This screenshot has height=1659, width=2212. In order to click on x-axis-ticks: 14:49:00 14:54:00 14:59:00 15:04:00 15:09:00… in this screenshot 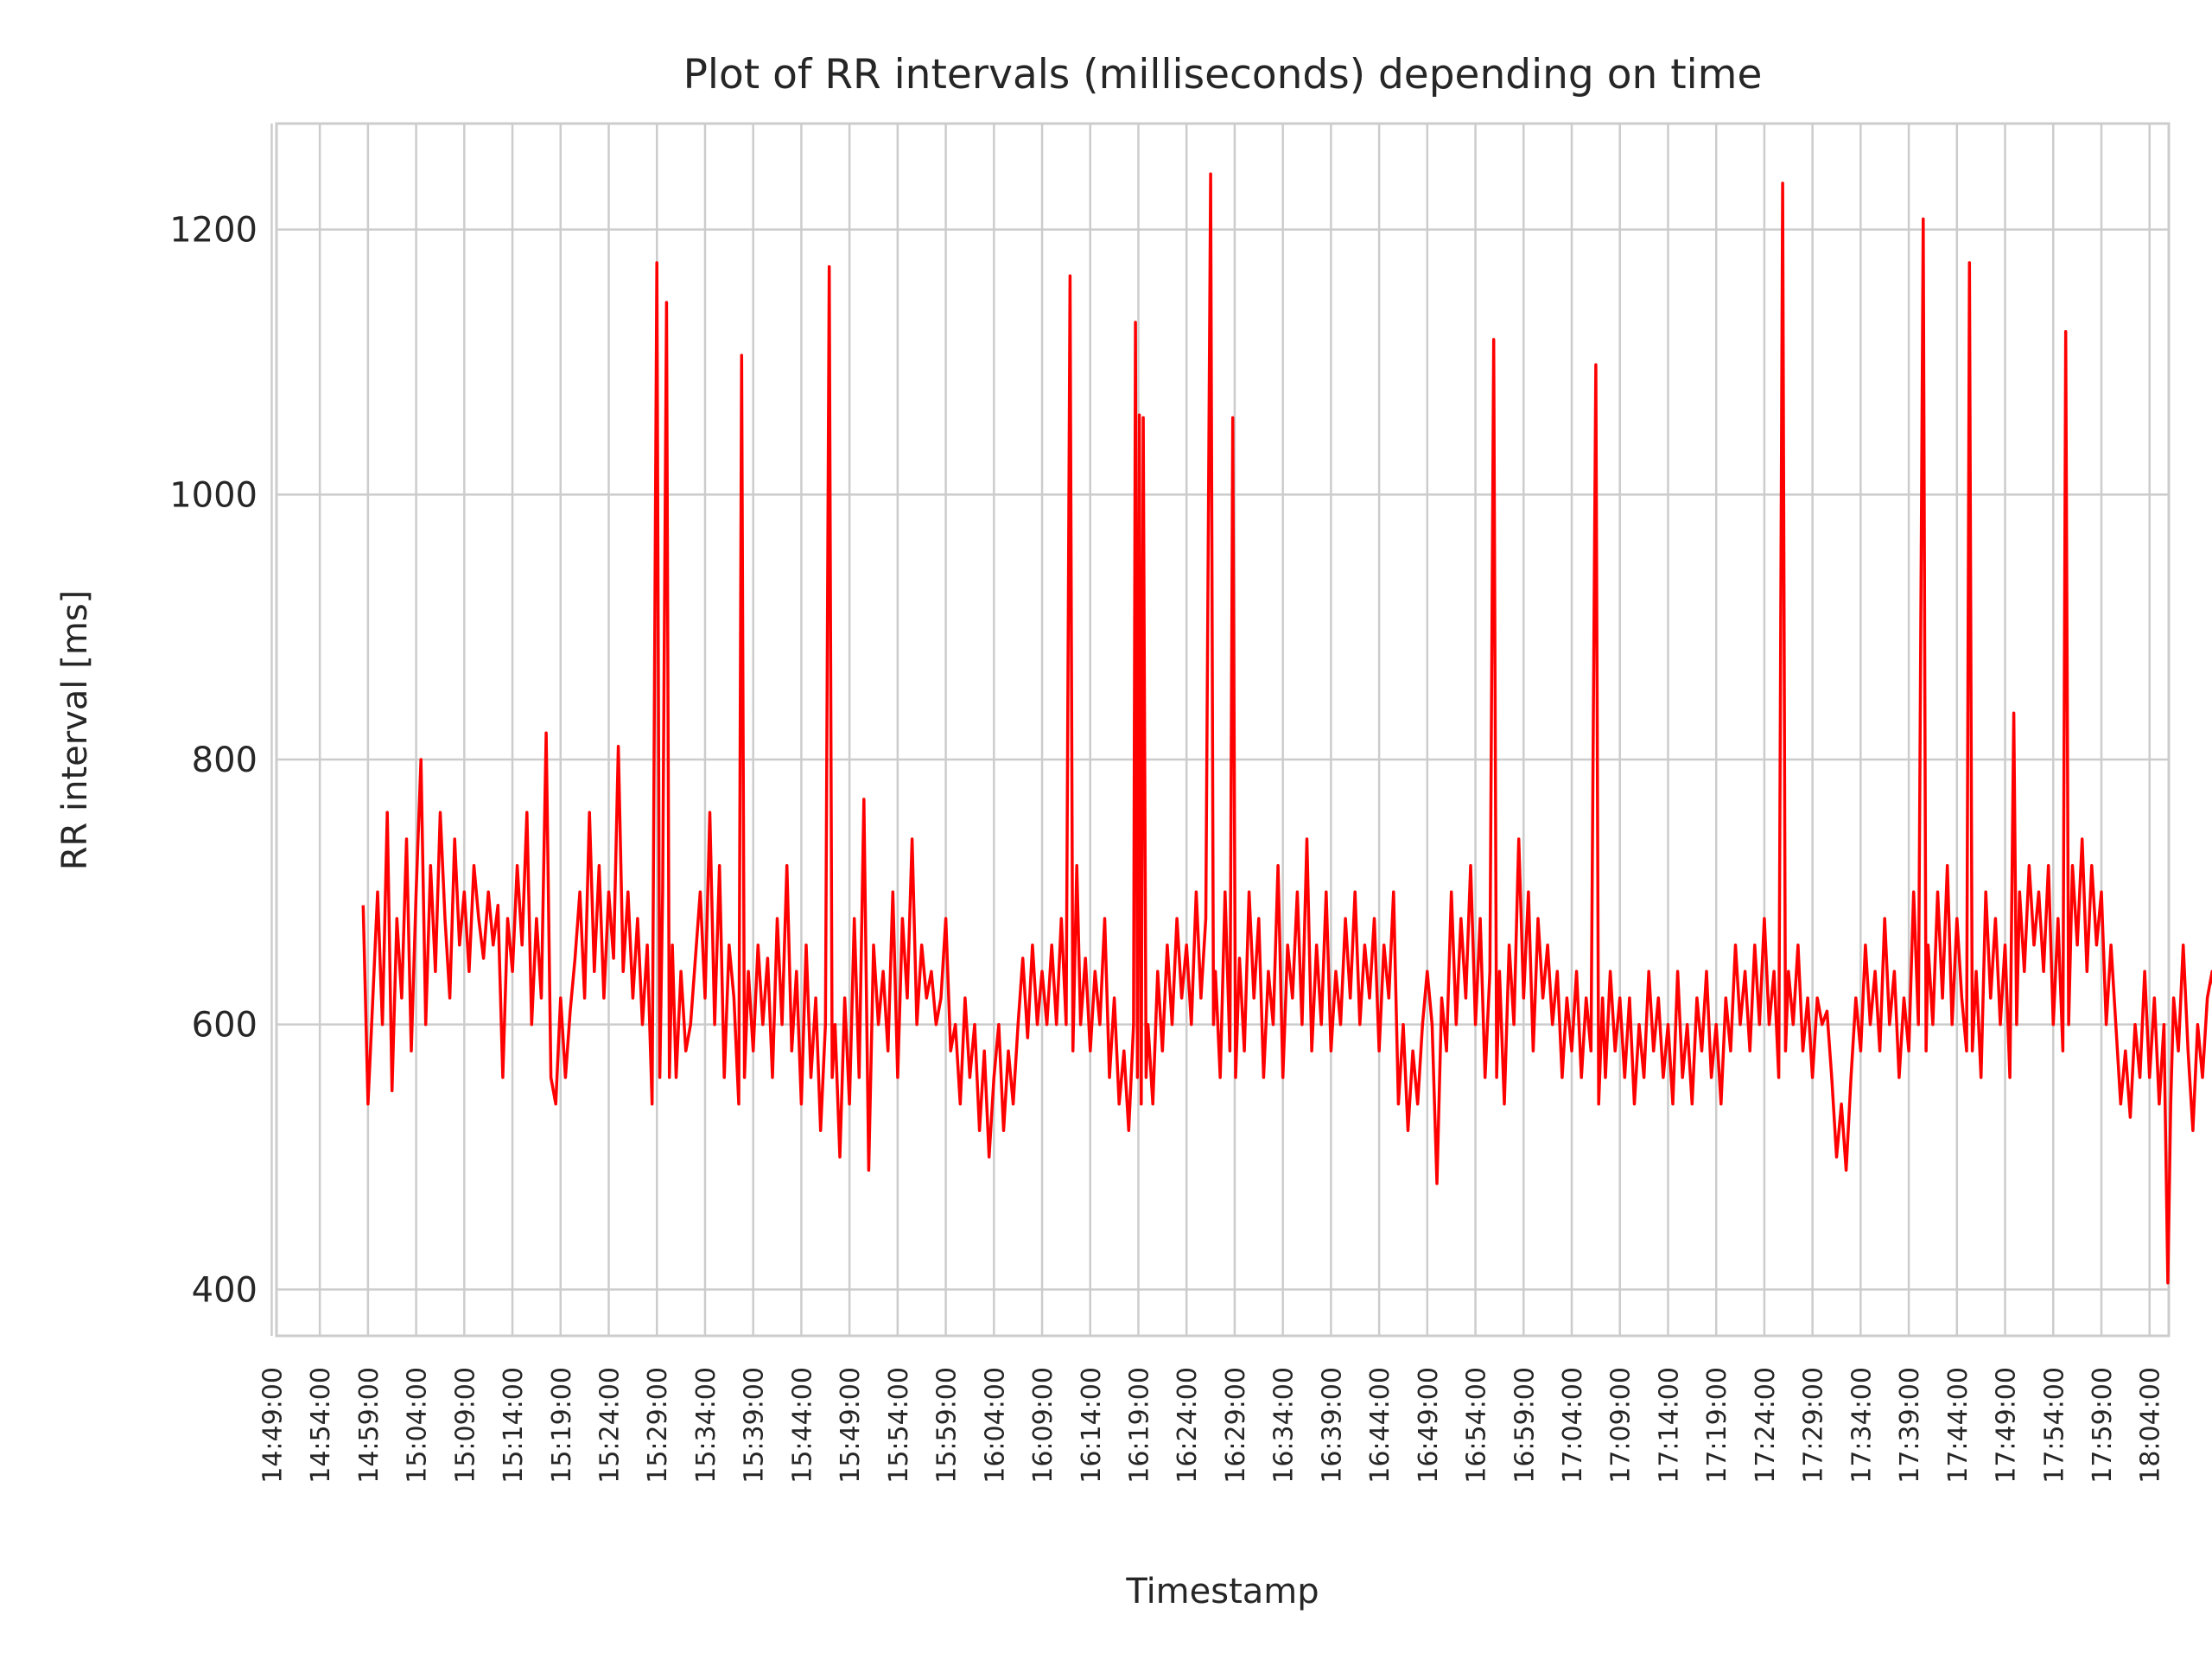, I will do `click(1211, 1425)`.